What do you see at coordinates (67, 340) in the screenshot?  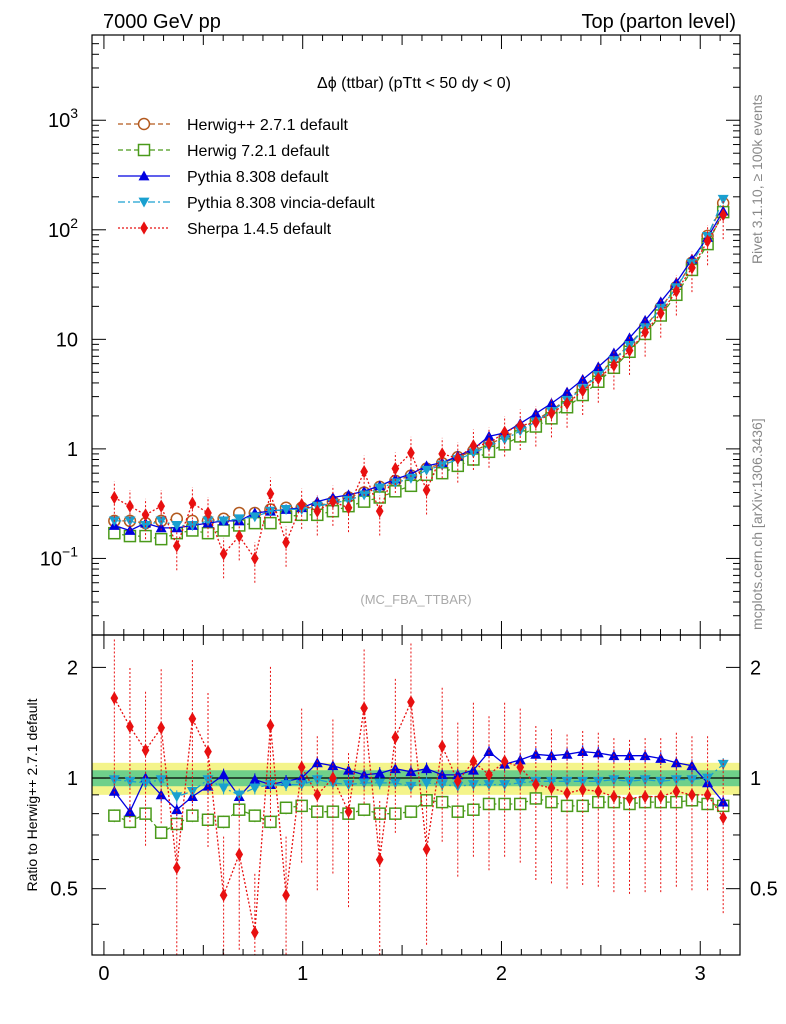 I see `y-tick-label: 10` at bounding box center [67, 340].